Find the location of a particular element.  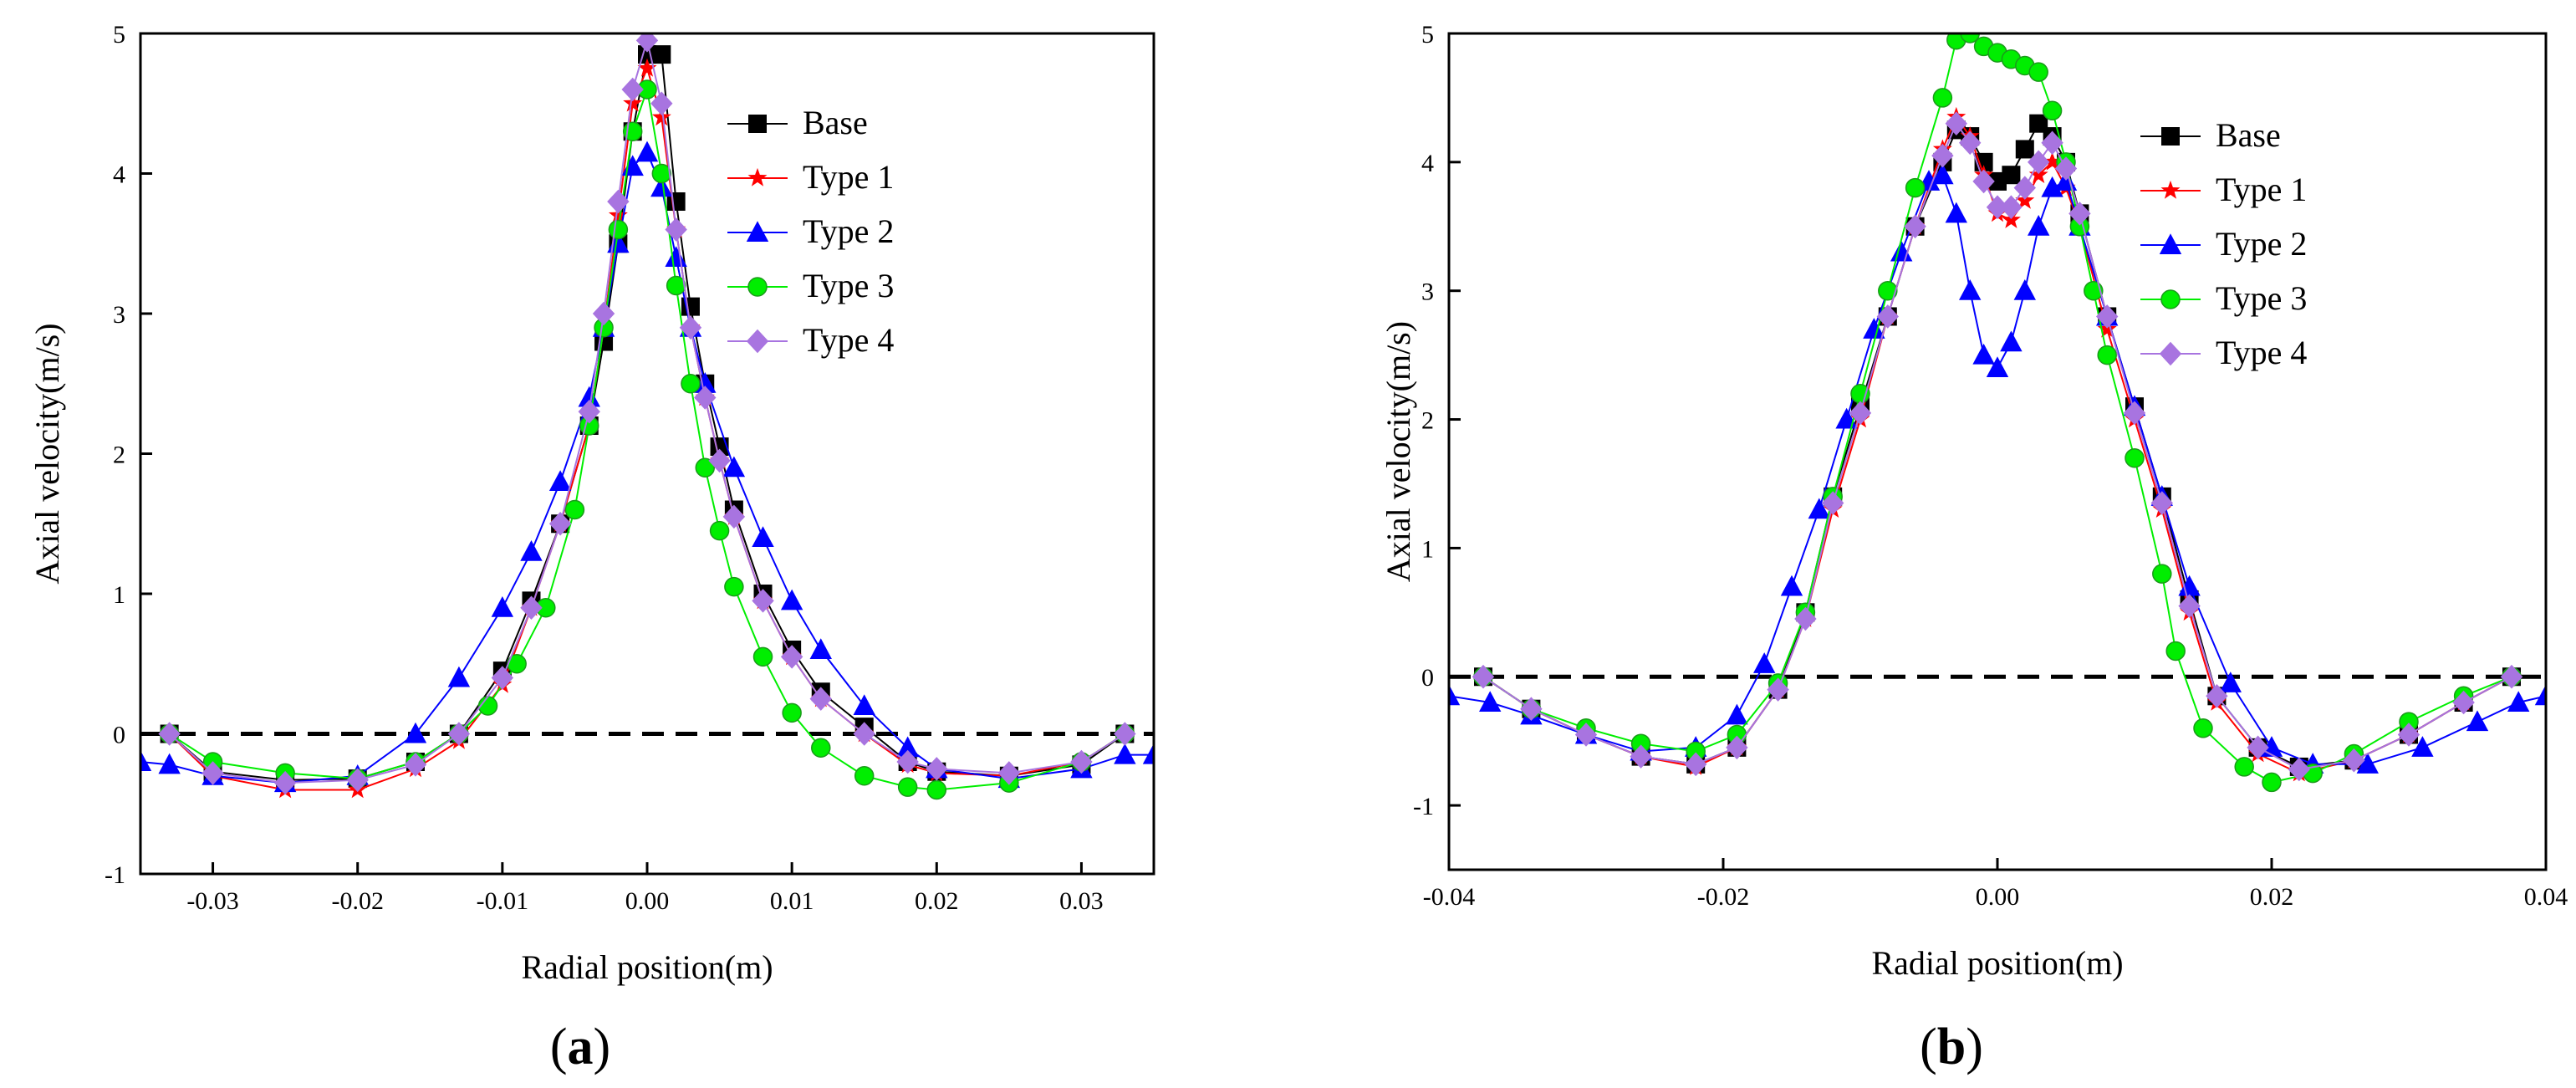

x-tick-label: 0.03 is located at coordinates (1081, 901).